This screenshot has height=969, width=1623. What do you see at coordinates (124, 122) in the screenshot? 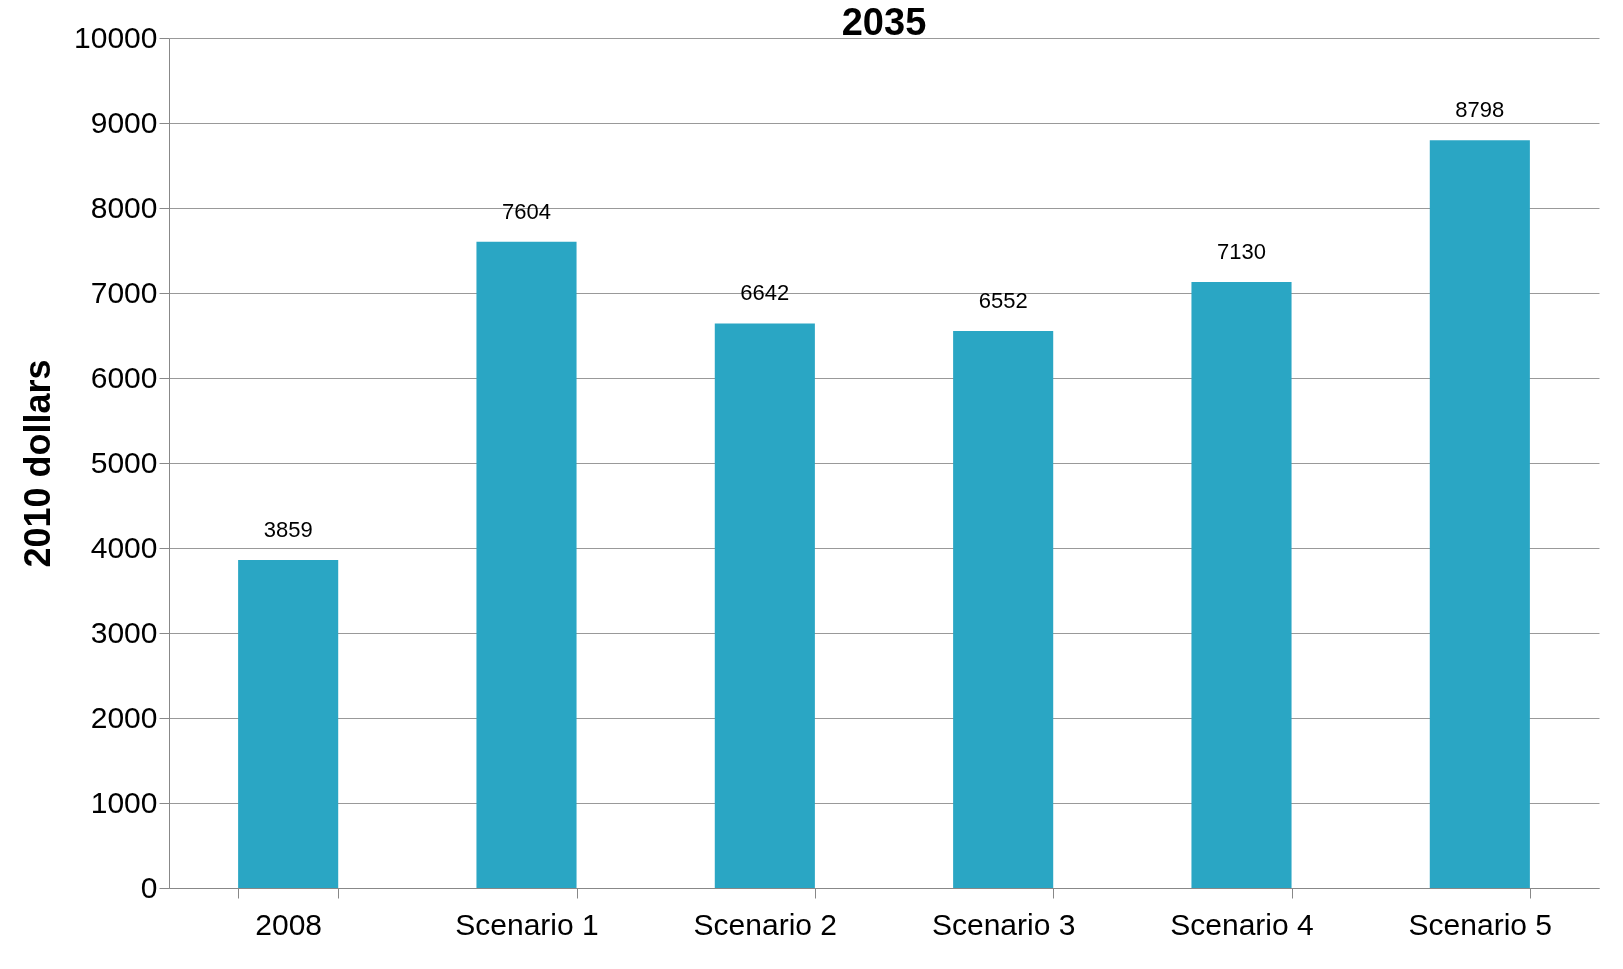
I see `y-tick-label: 9000` at bounding box center [124, 122].